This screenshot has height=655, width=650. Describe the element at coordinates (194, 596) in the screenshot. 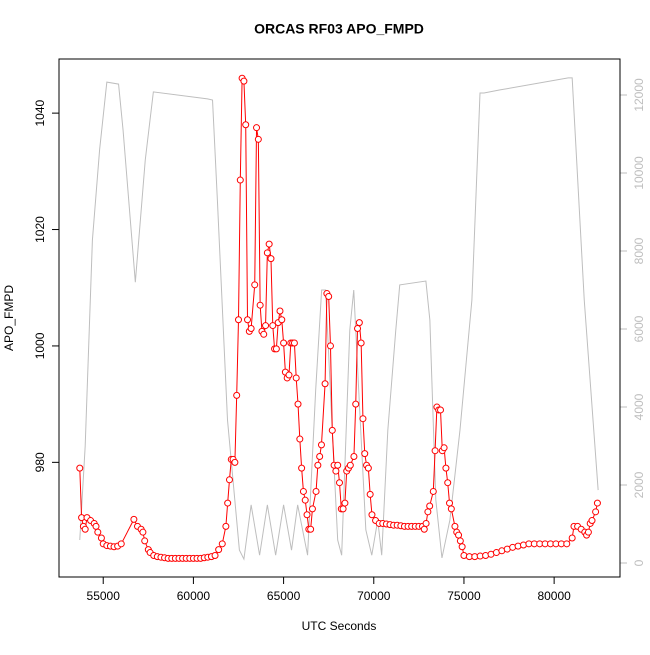

I see `x-tick-label: 60000` at that location.